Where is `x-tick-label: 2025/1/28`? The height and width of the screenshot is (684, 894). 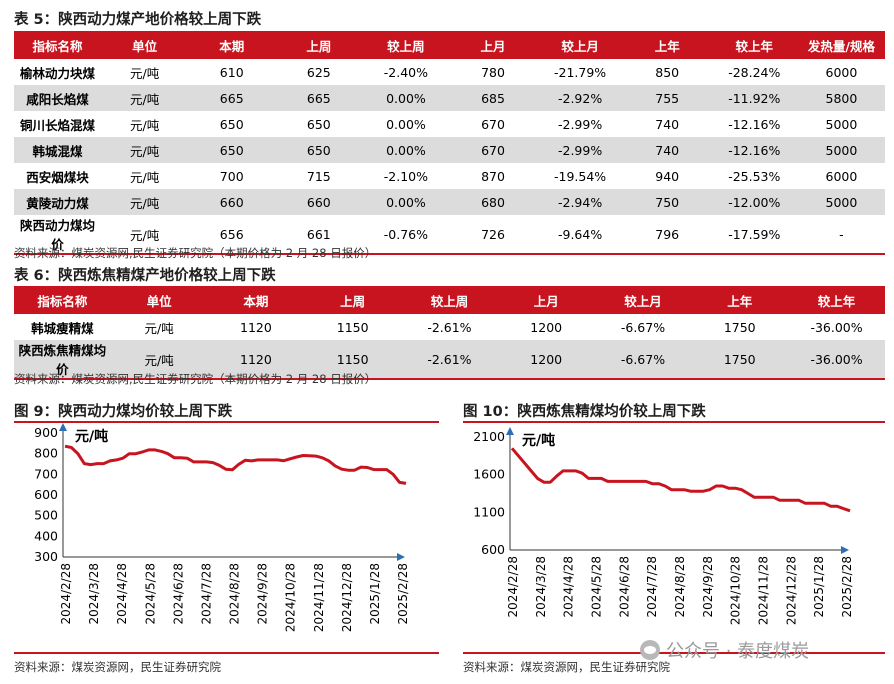
x-tick-label: 2025/1/28 is located at coordinates (819, 587).